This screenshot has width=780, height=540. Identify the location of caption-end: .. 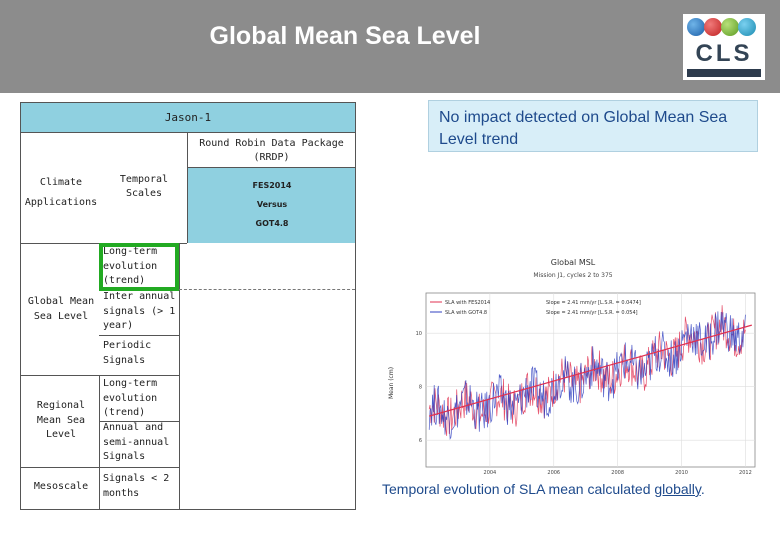
(702, 489).